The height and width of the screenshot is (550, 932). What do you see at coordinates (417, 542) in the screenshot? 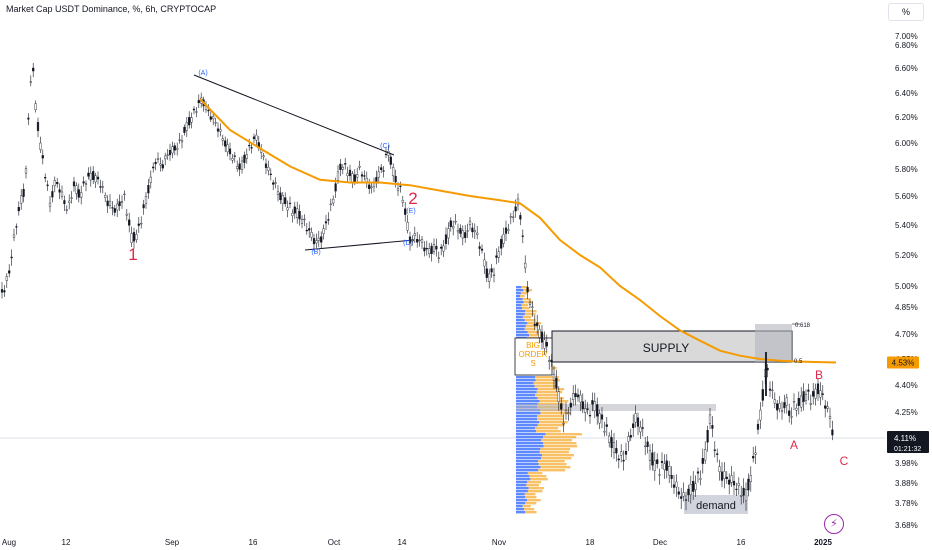
I see `x-axis: Aug 12 Sep 16 Oct 14 Nov 18 Dec 16 2025` at bounding box center [417, 542].